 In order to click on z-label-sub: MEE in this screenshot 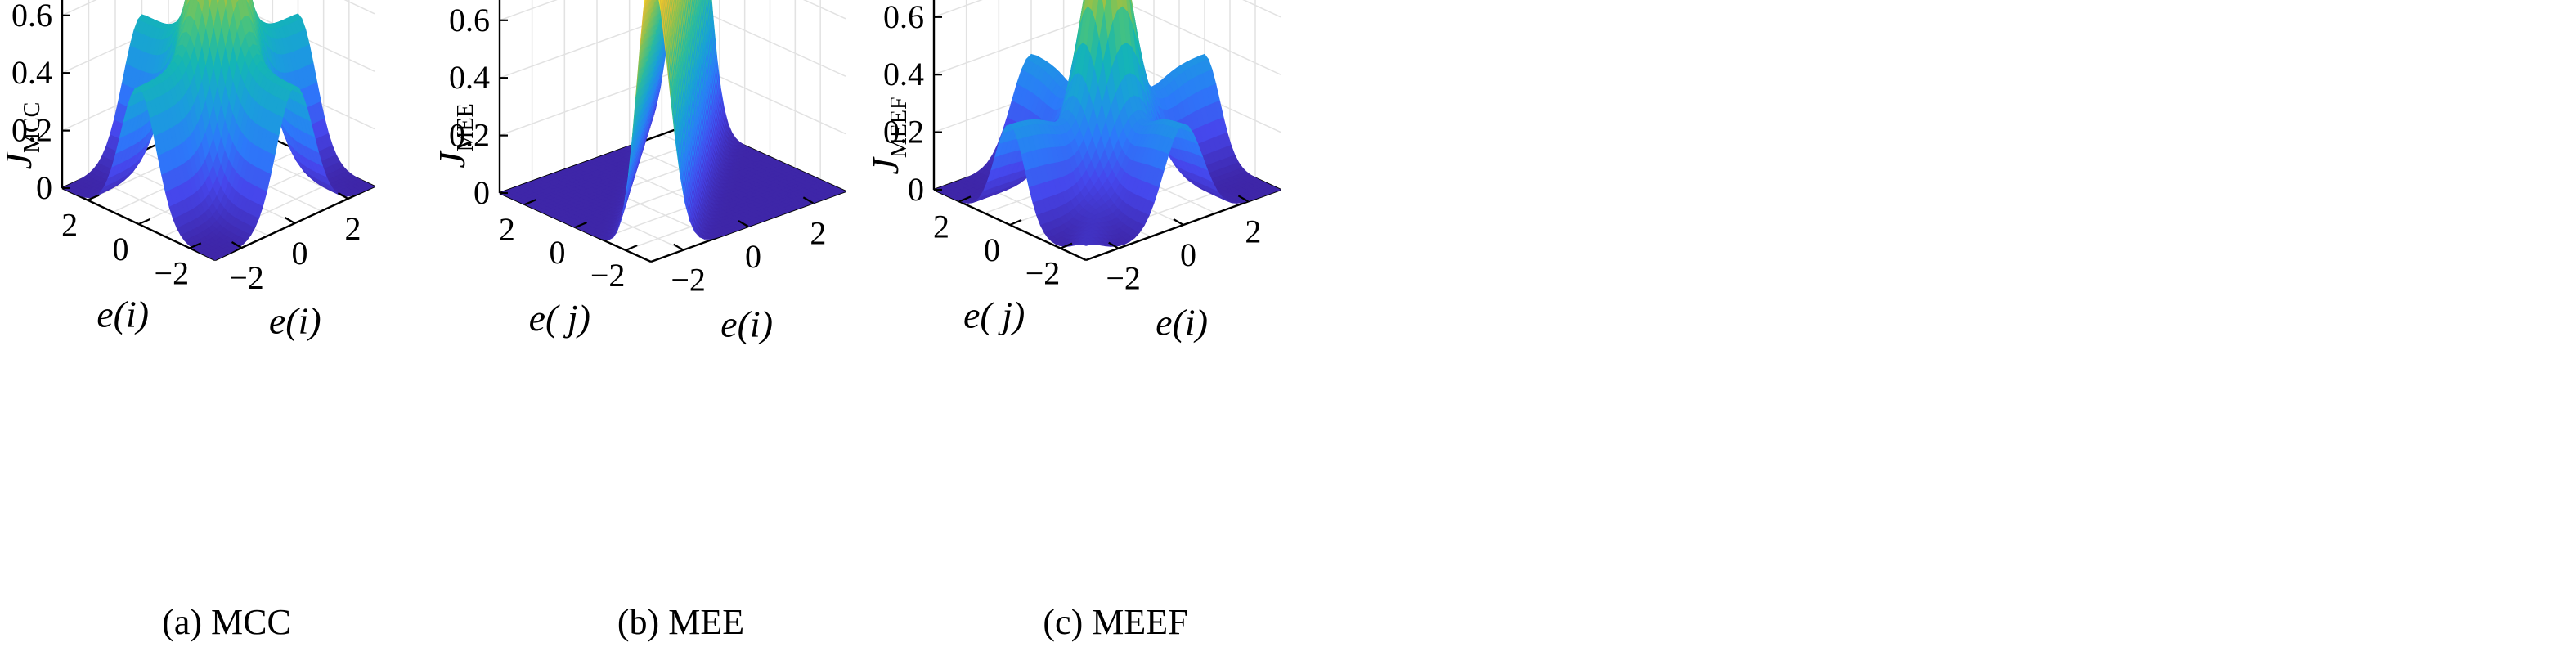, I will do `click(466, 127)`.